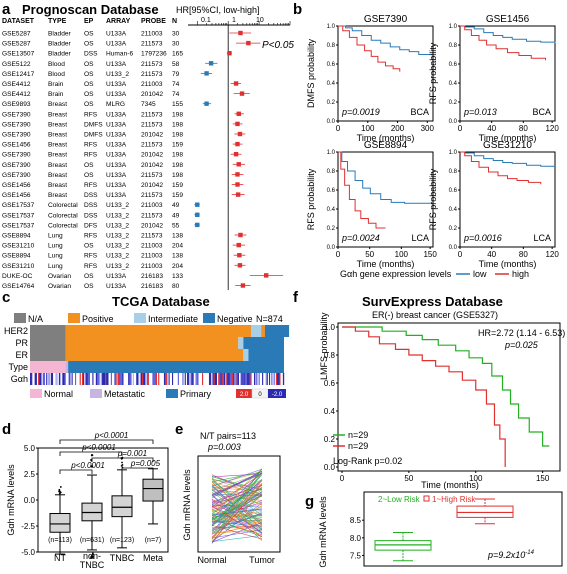  Describe the element at coordinates (177, 256) in the screenshot. I see `forest-row-cell: 138` at that location.